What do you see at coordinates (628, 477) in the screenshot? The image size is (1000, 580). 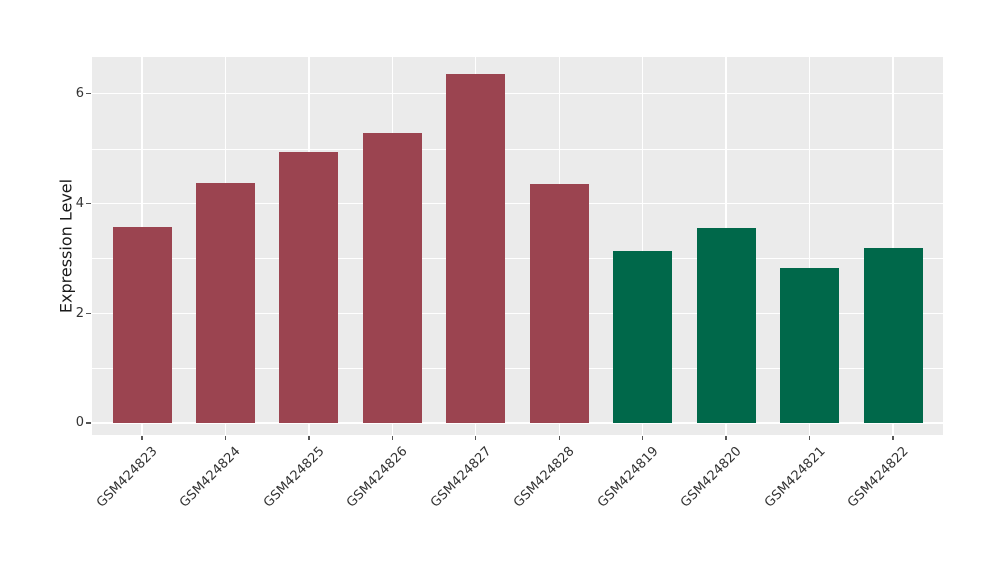 I see `x-tick-label: GSM424819` at bounding box center [628, 477].